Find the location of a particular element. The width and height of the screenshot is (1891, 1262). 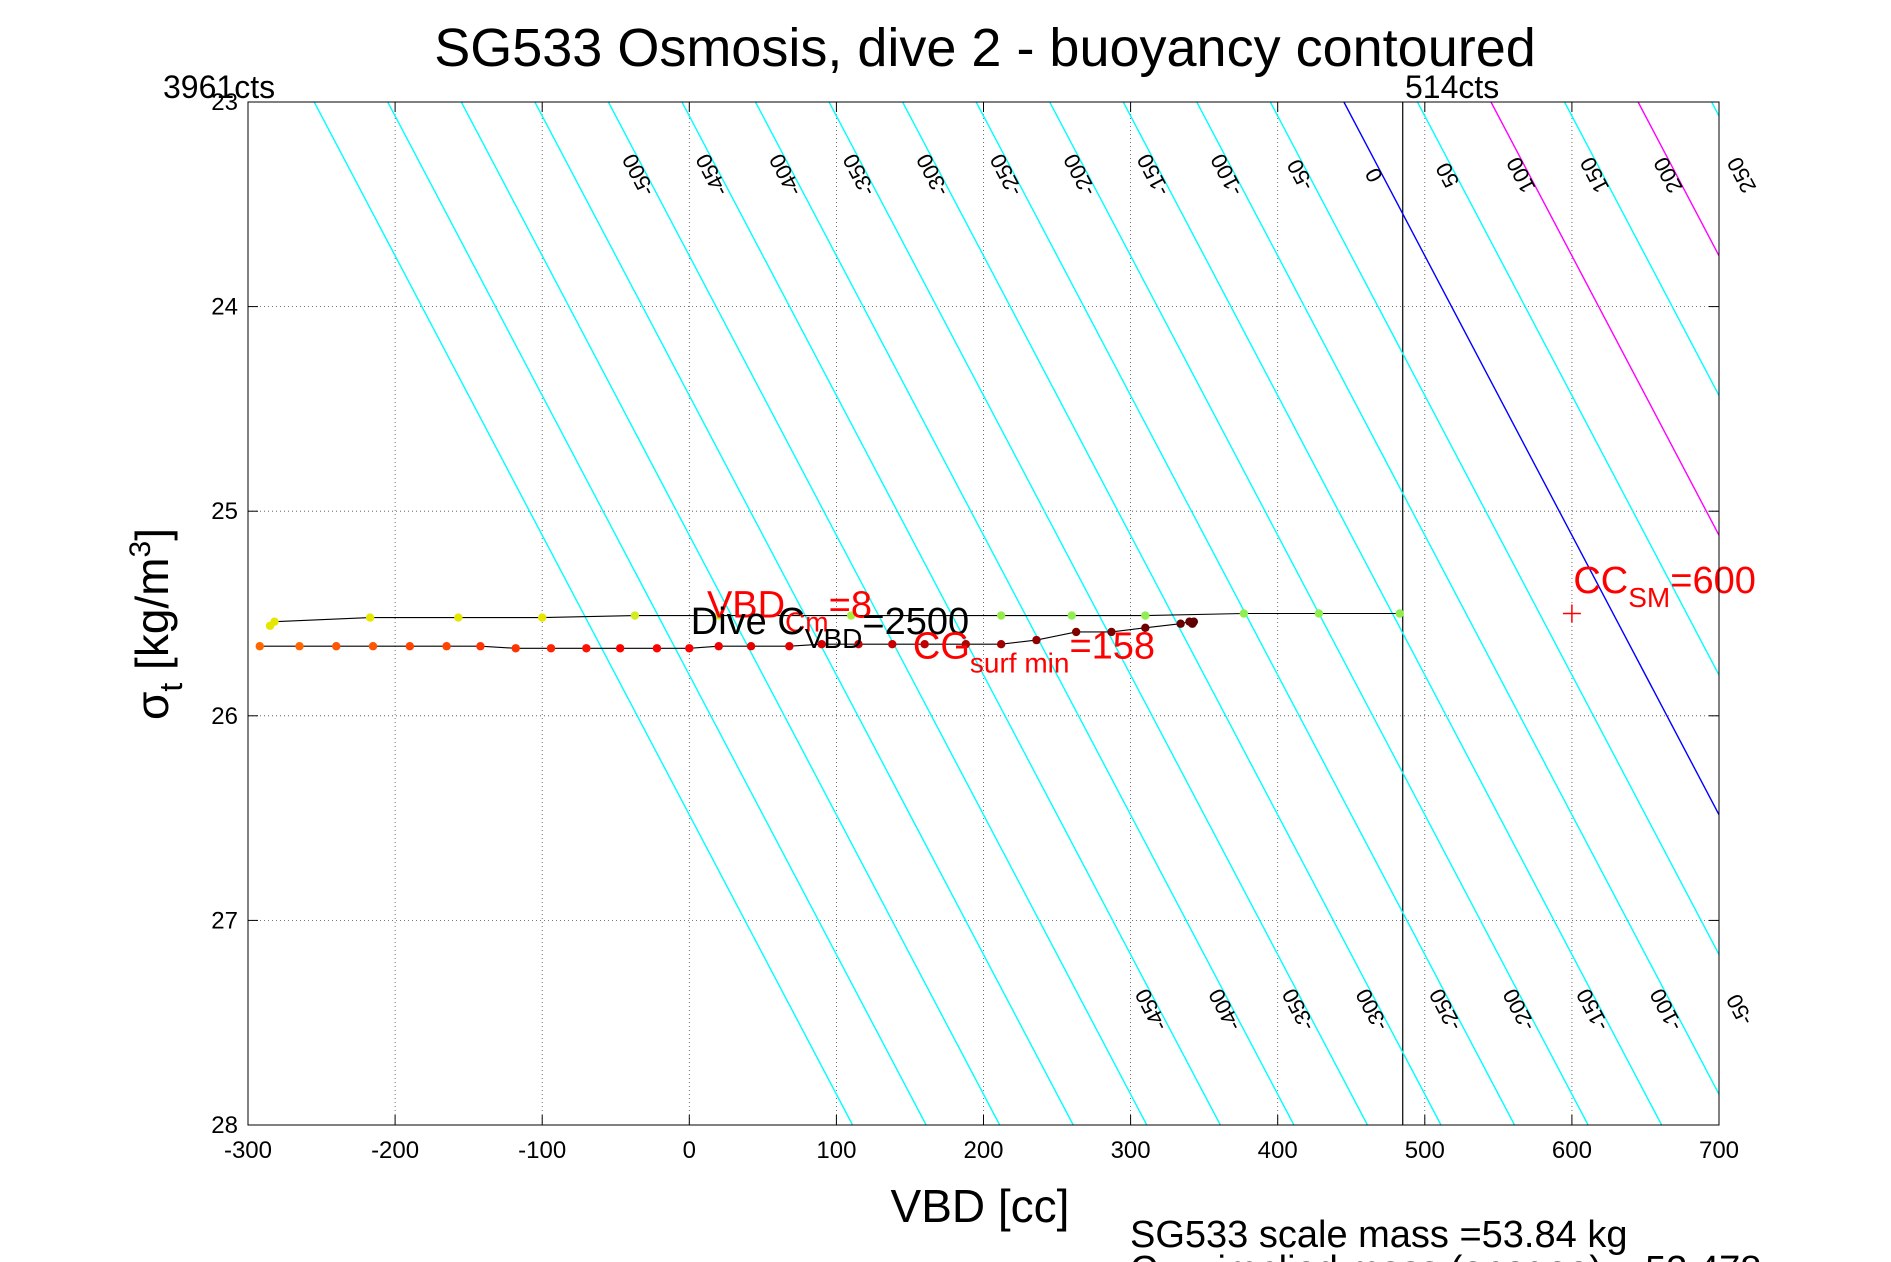

contour-label-bottom: -450 is located at coordinates (1151, 1010).